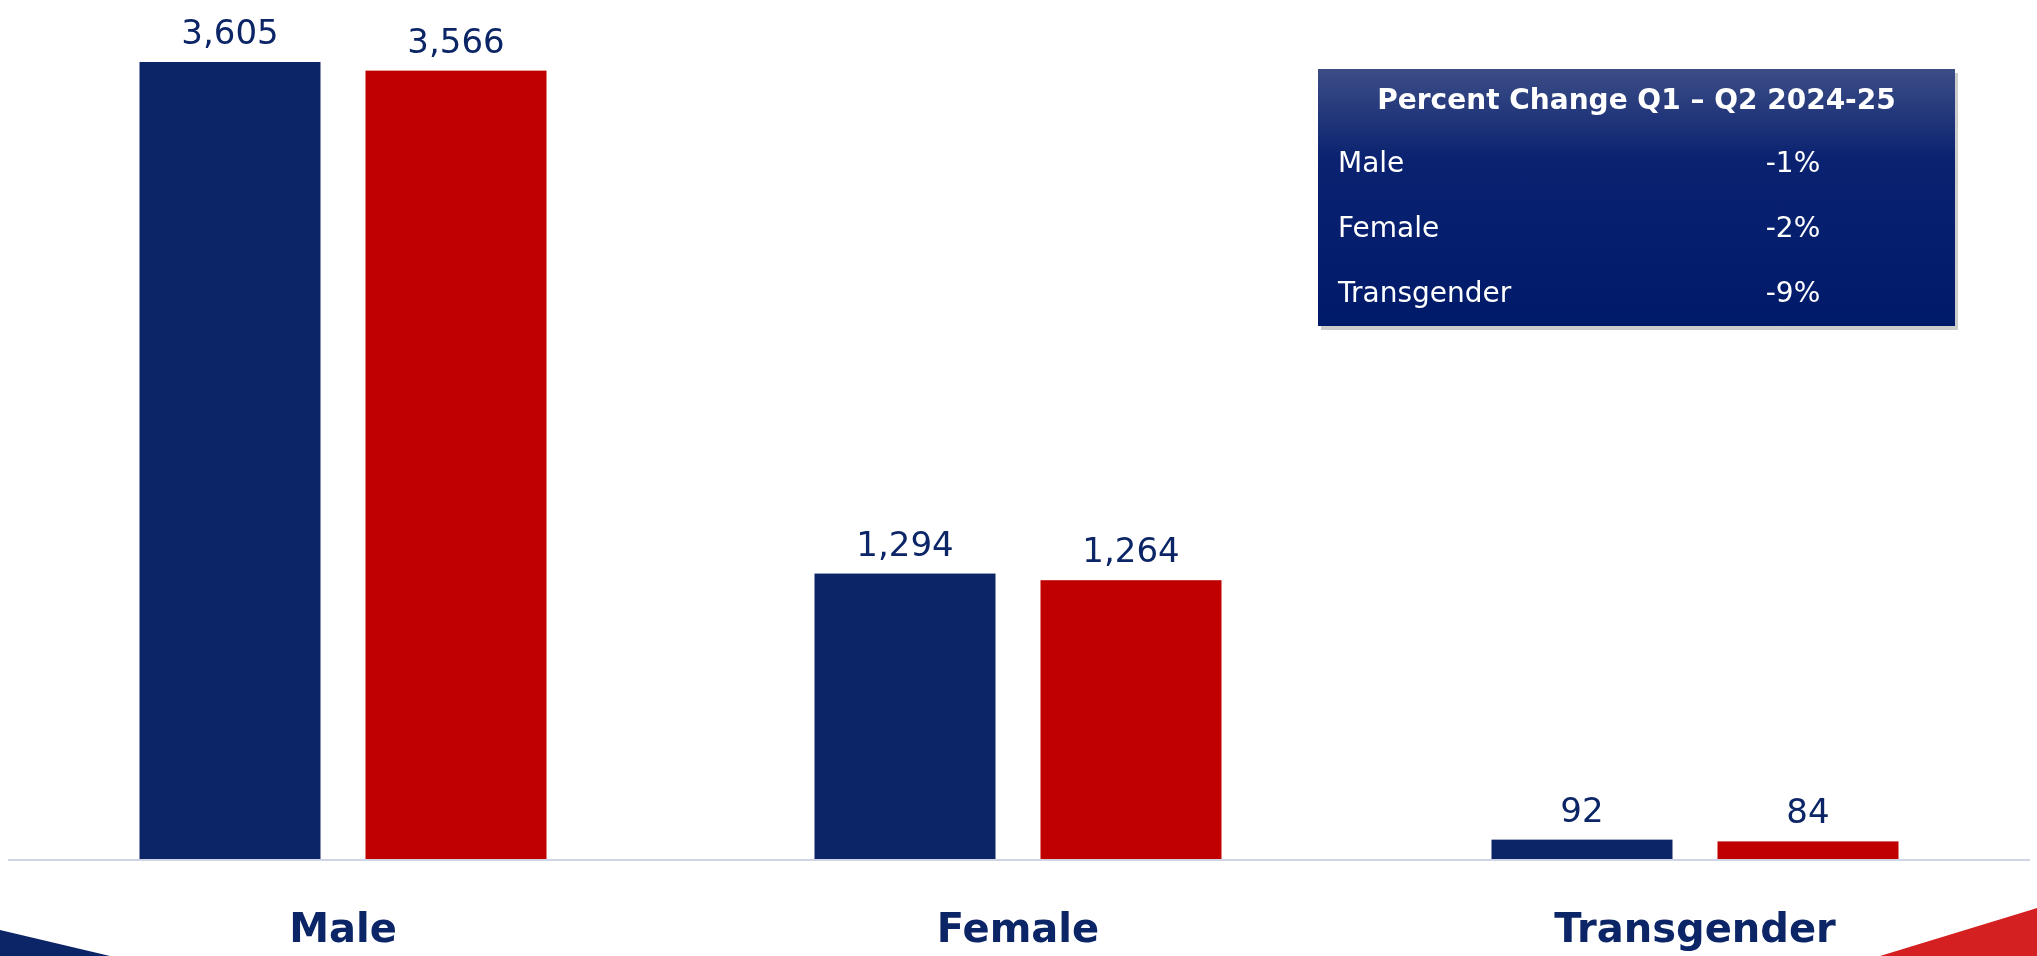 This screenshot has width=2037, height=956. Describe the element at coordinates (1389, 227) in the screenshot. I see `annotation: Female` at that location.